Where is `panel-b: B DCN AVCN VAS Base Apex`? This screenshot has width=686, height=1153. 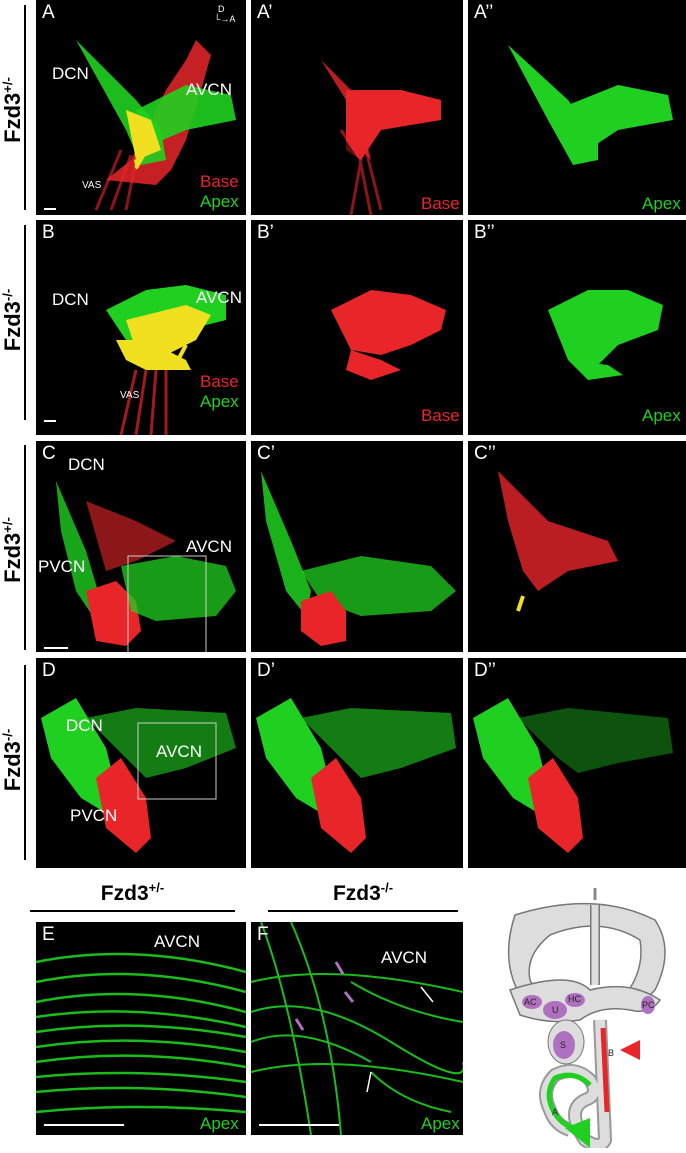
panel-b: B DCN AVCN VAS Base Apex is located at coordinates (141, 327).